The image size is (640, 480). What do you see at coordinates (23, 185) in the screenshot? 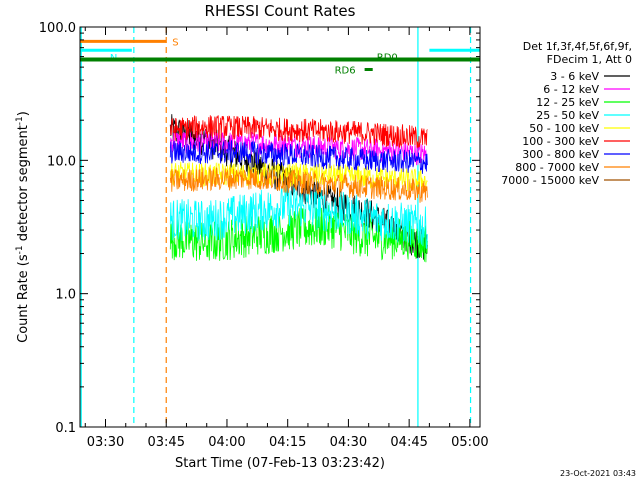
I see `y-label-mid: detector segment` at bounding box center [23, 185].